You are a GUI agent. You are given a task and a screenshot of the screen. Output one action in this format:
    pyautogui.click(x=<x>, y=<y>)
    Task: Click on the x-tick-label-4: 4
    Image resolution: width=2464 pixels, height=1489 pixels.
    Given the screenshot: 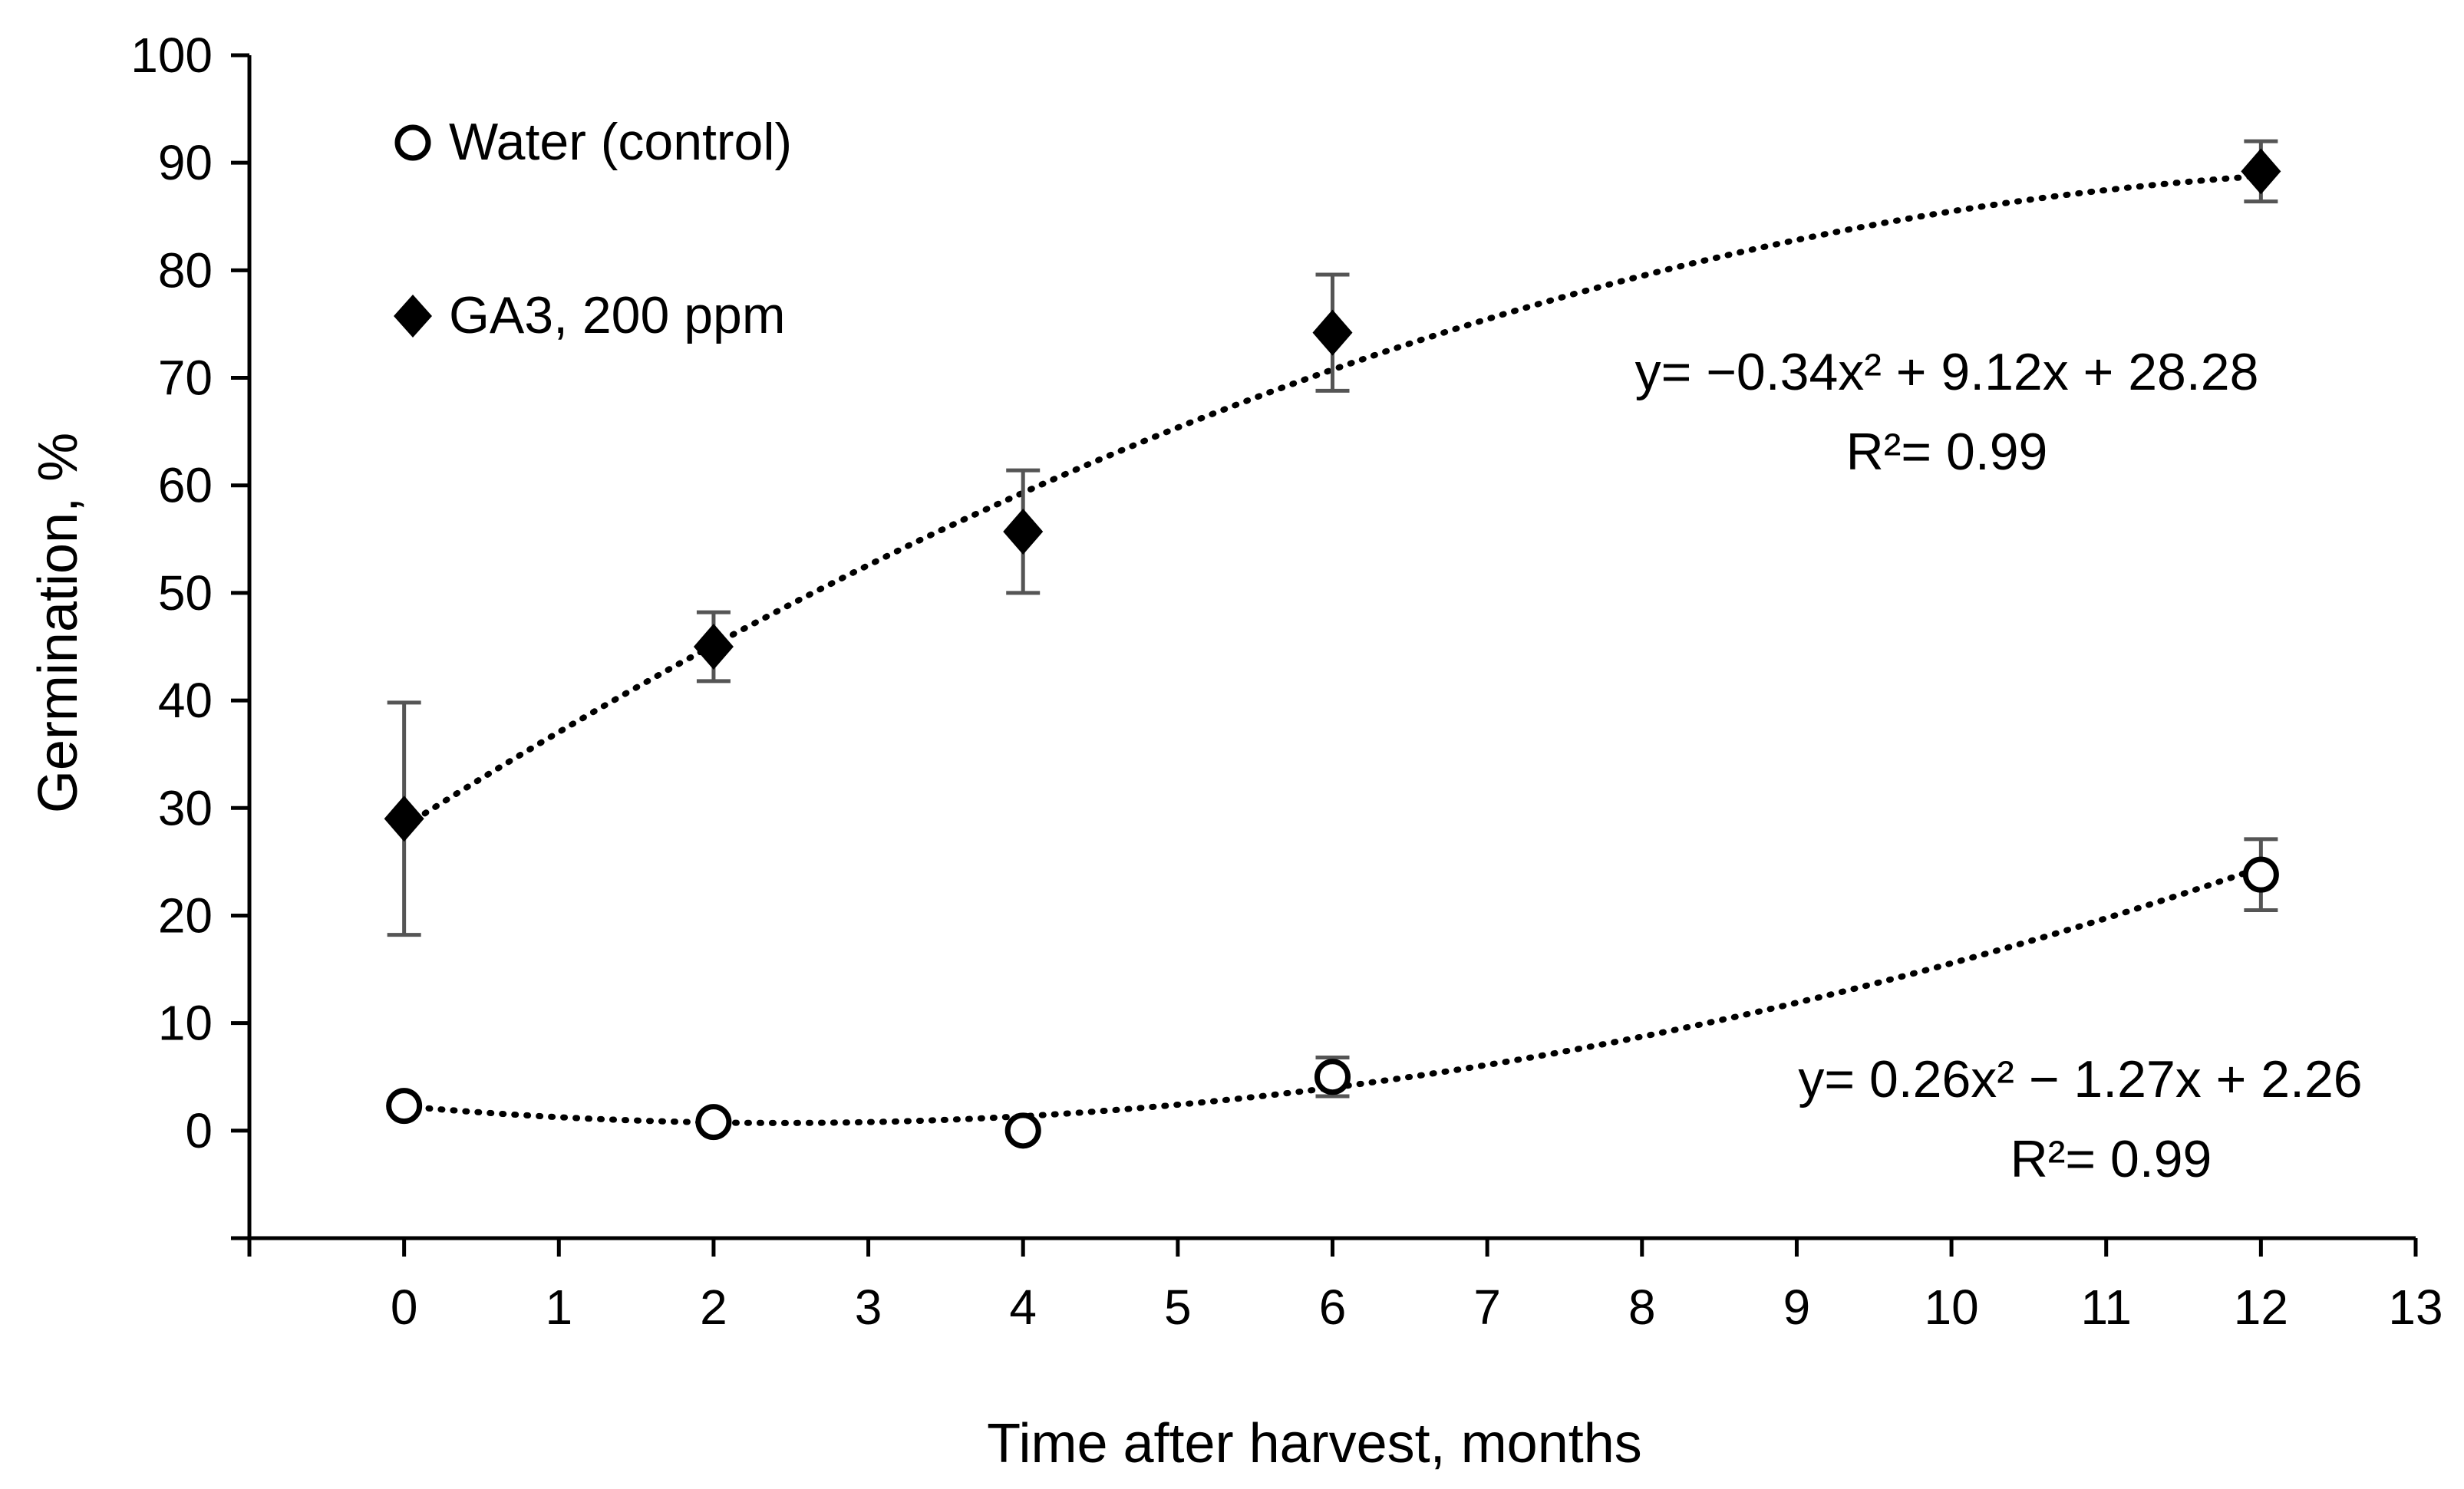 What is the action you would take?
    pyautogui.click(x=1023, y=1307)
    